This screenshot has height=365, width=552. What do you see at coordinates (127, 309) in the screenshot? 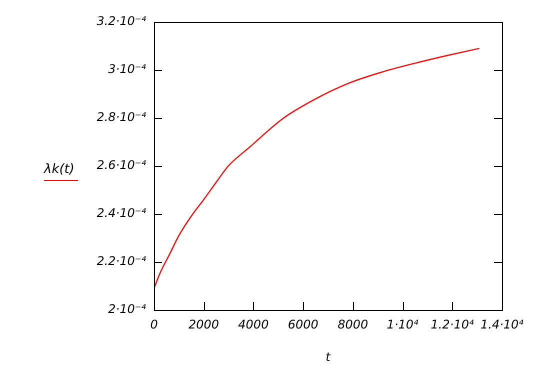
I see `y-tick-label: 2·10⁻⁴` at bounding box center [127, 309].